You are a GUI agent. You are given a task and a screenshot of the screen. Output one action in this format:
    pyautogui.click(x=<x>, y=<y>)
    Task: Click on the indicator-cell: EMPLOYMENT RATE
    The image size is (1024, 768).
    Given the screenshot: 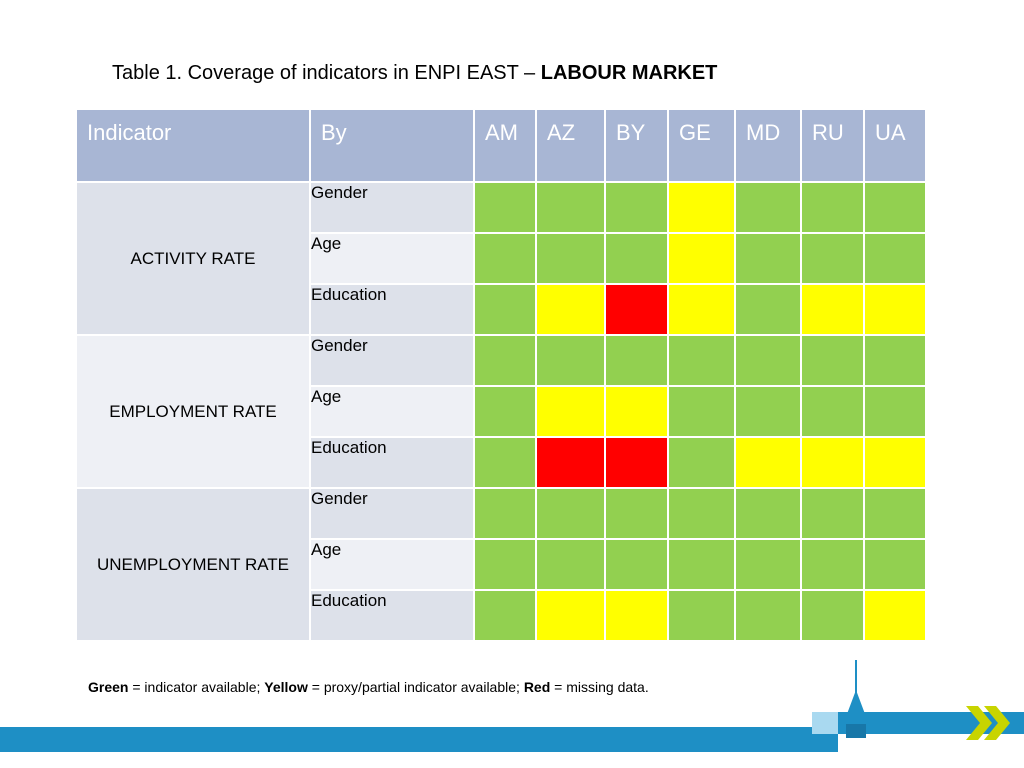 What is the action you would take?
    pyautogui.click(x=193, y=411)
    